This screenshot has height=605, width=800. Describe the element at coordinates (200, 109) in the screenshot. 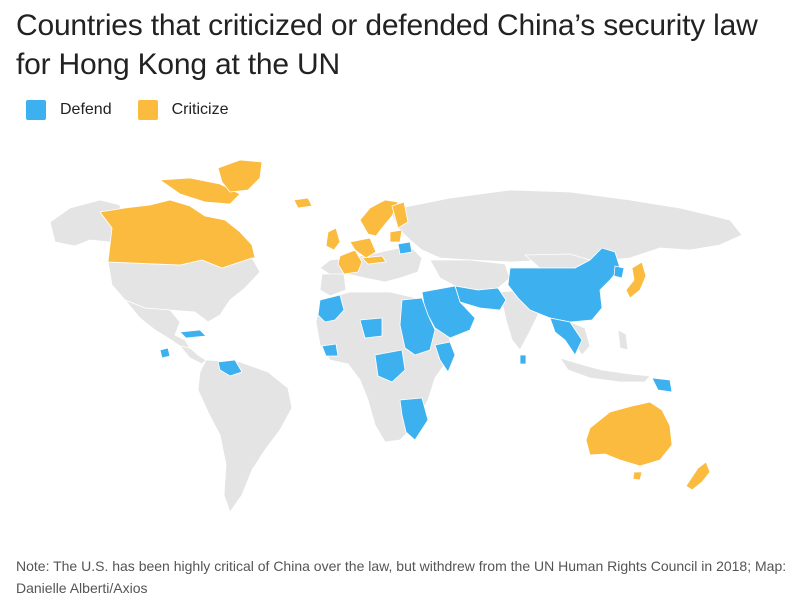

I see `legend-label-criticize: Criticize` at that location.